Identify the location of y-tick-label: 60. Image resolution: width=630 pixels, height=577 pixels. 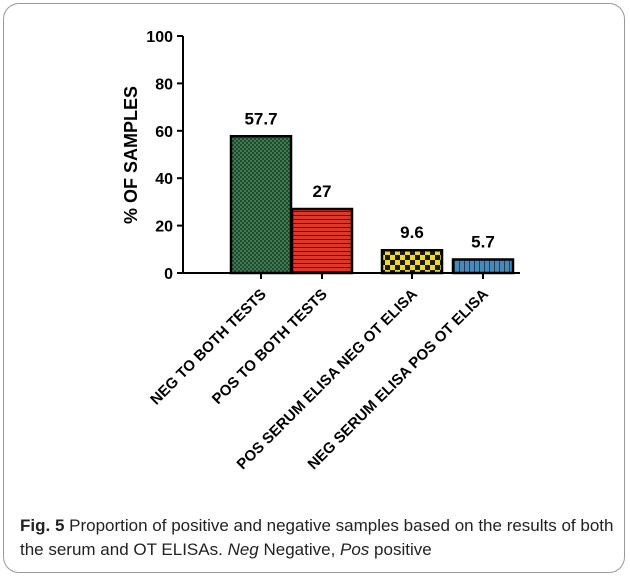
(164, 132).